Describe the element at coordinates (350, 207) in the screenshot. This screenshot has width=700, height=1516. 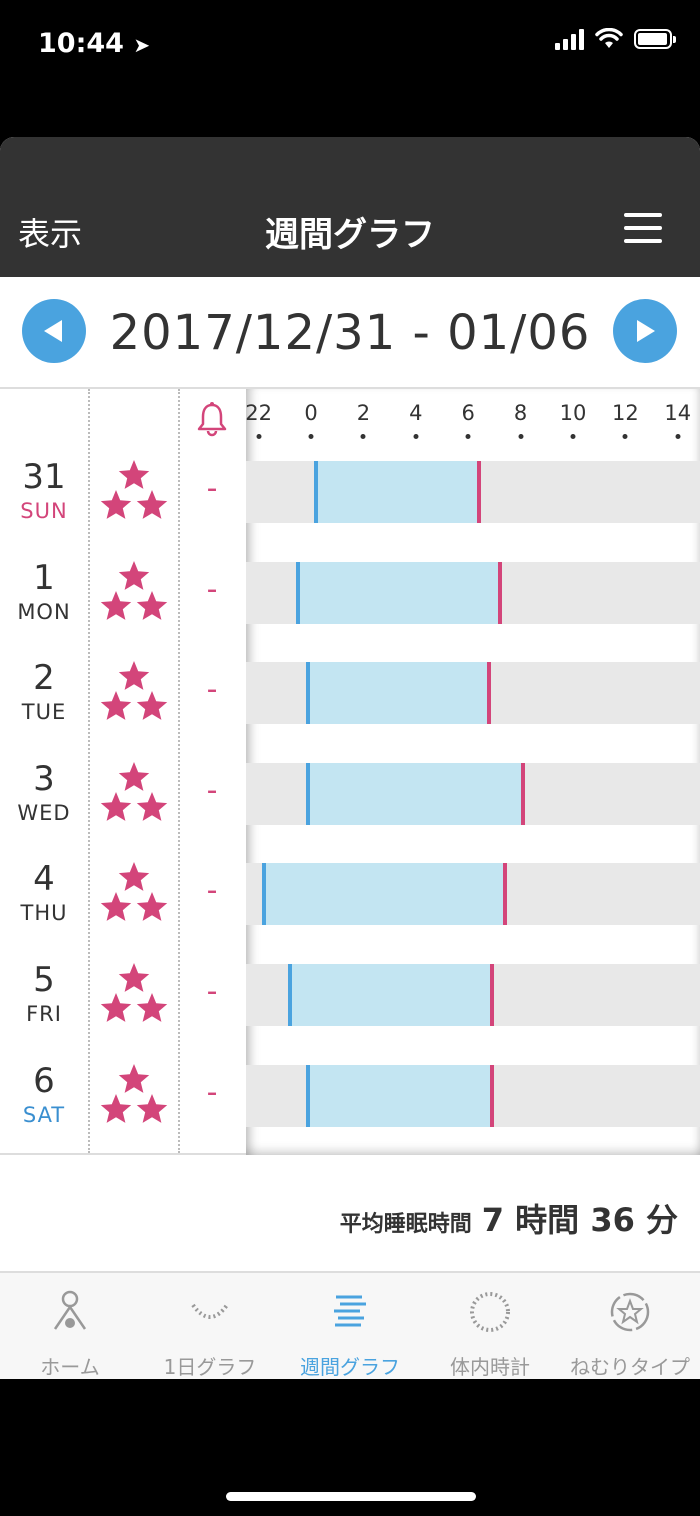
I see `nav-bar: 表示 週間グラフ` at that location.